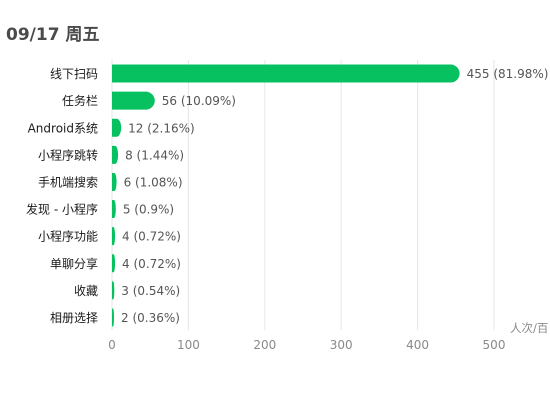 Image resolution: width=550 pixels, height=420 pixels. I want to click on value-label-2: 56 (10.09%), so click(199, 101).